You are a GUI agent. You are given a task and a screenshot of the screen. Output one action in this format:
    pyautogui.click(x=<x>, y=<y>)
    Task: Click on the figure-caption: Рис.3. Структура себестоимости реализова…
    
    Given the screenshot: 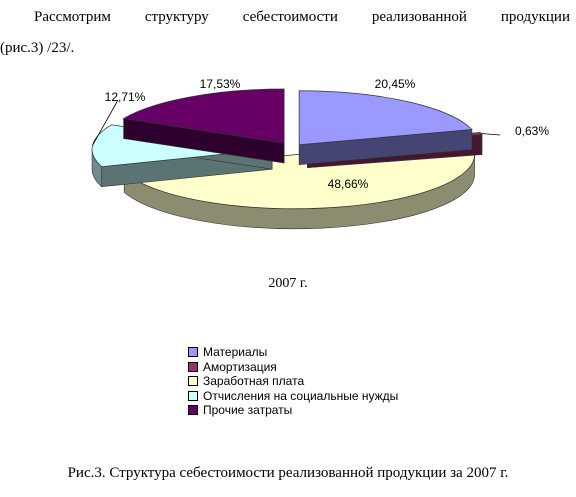 What is the action you would take?
    pyautogui.click(x=288, y=473)
    